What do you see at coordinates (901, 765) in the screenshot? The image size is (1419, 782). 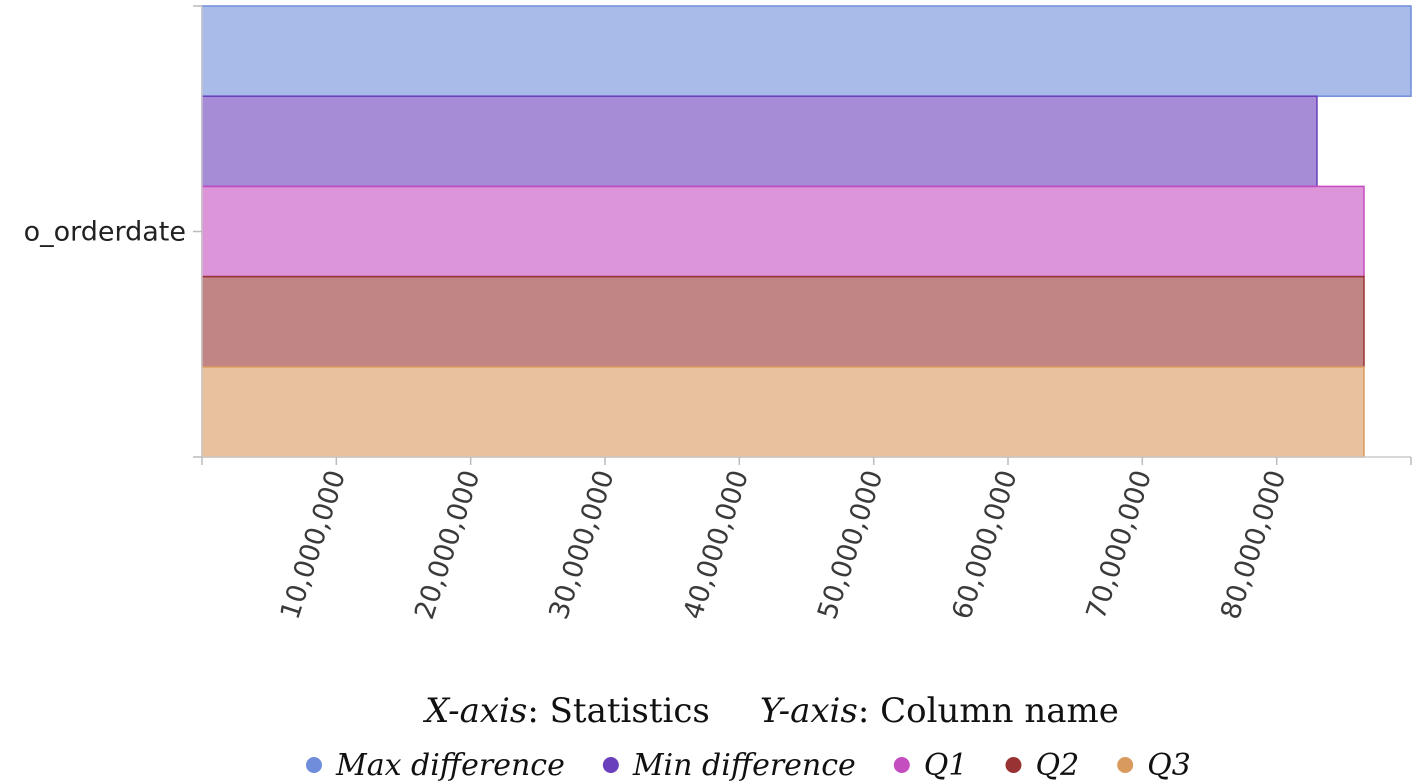 I see `legend-marker-q1` at bounding box center [901, 765].